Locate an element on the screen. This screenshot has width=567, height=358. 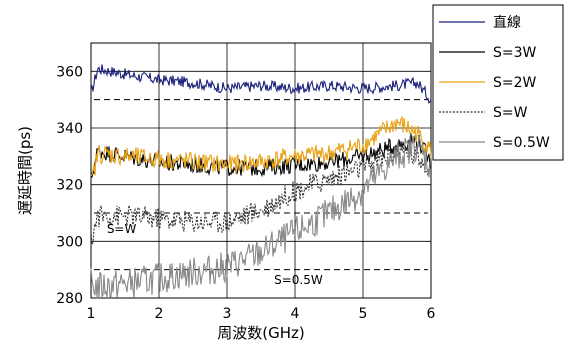
legend-label: S=W is located at coordinates (510, 113).